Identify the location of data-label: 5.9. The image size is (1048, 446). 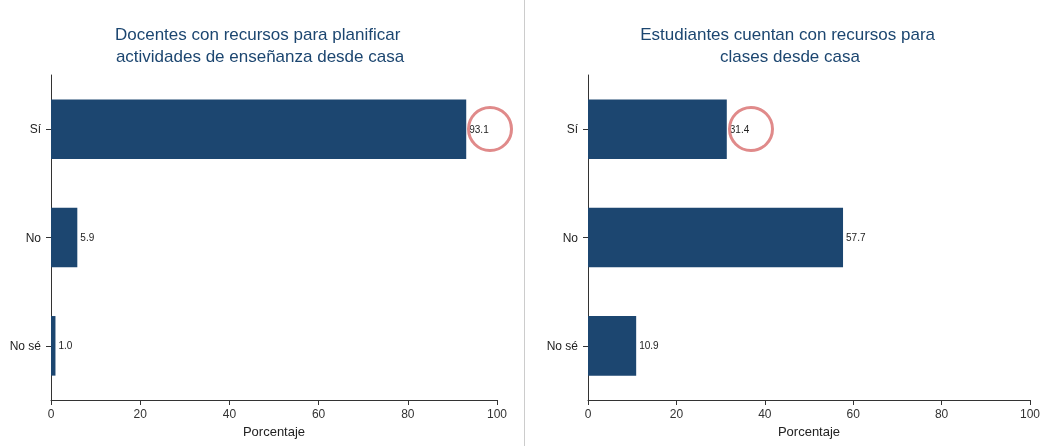
(87, 237).